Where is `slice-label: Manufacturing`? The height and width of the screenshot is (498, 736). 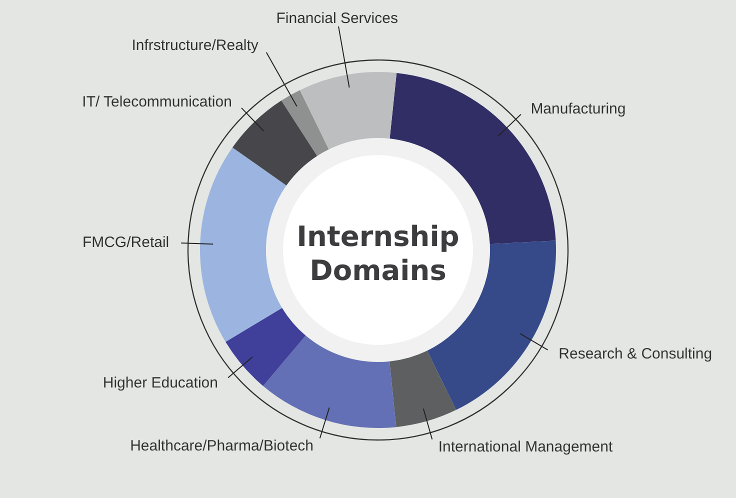 slice-label: Manufacturing is located at coordinates (578, 109).